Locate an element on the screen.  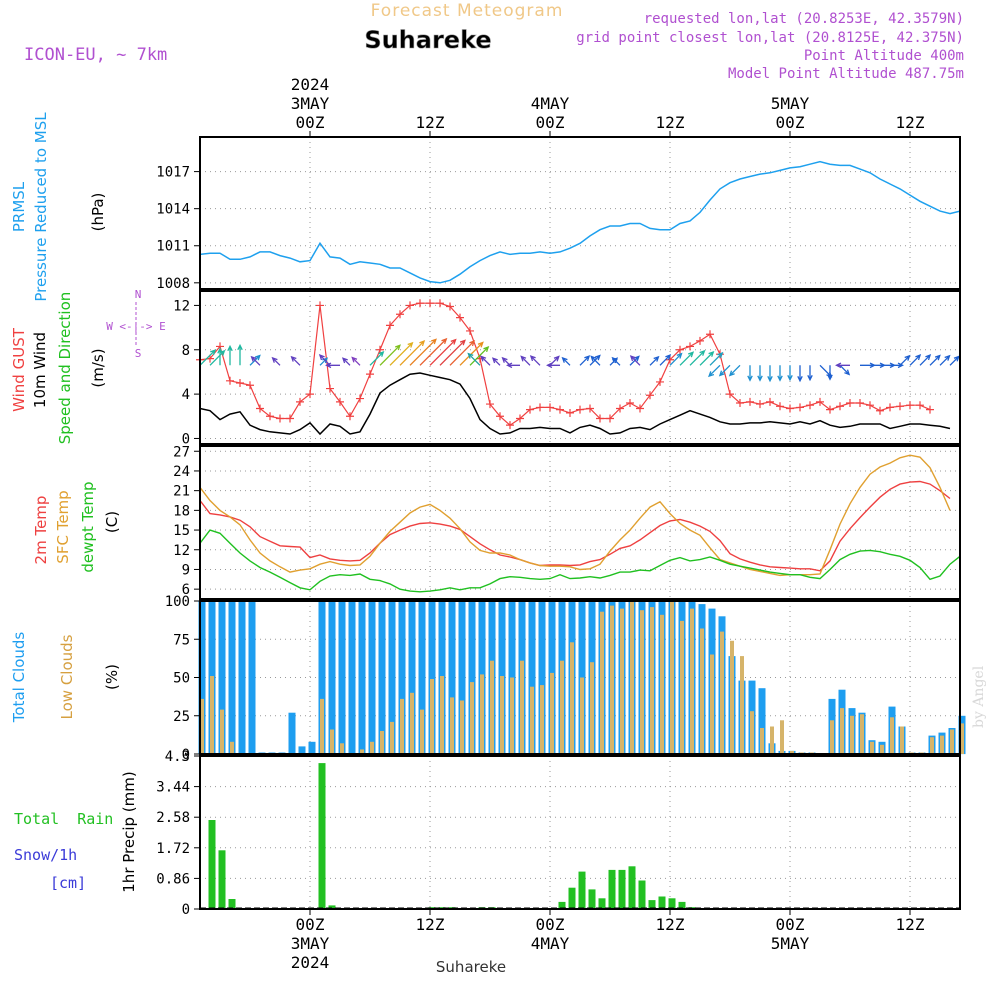
time-label-bottom: 12Z is located at coordinates (670, 924).